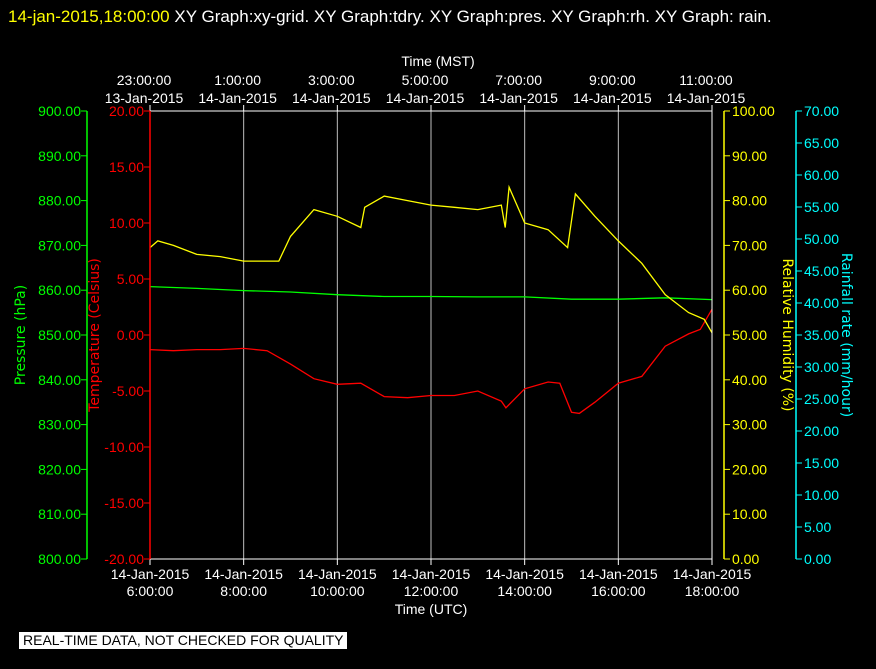 This screenshot has width=876, height=669. What do you see at coordinates (749, 380) in the screenshot?
I see `humidity-tick-label: 40.00` at bounding box center [749, 380].